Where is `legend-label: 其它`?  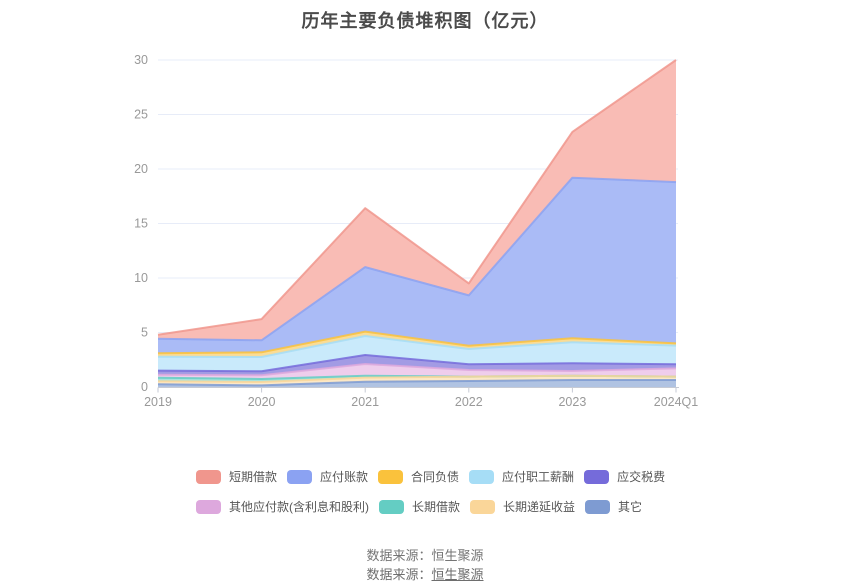 legend-label: 其它 is located at coordinates (630, 507).